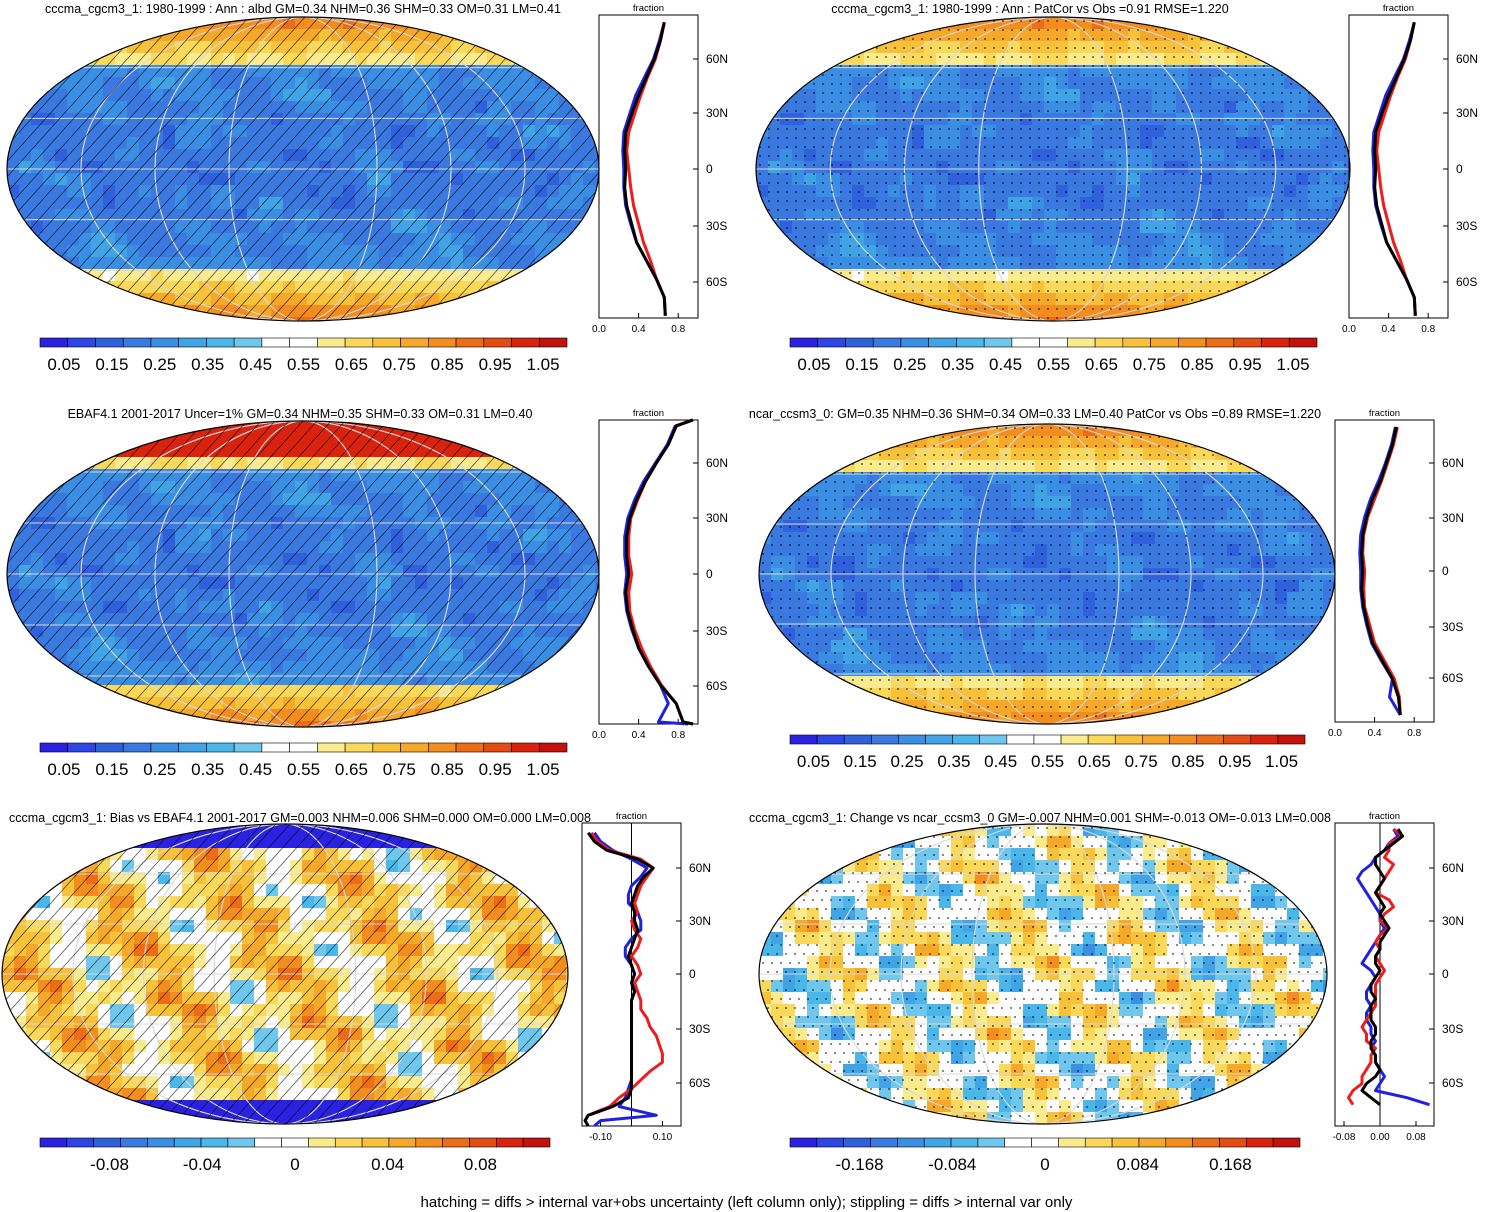  What do you see at coordinates (1043, 974) in the screenshot?
I see `map-border` at bounding box center [1043, 974].